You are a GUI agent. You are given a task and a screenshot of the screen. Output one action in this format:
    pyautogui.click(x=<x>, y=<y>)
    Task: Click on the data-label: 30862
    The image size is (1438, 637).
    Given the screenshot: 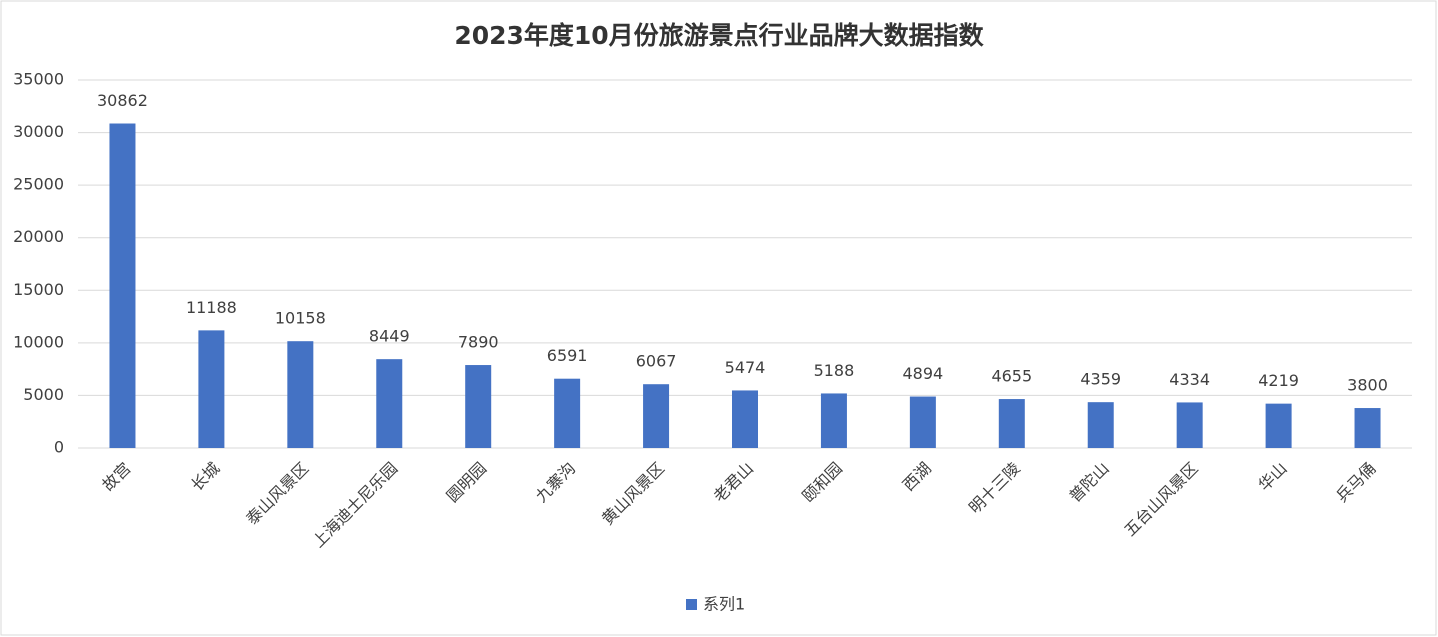 What is the action you would take?
    pyautogui.click(x=122, y=100)
    